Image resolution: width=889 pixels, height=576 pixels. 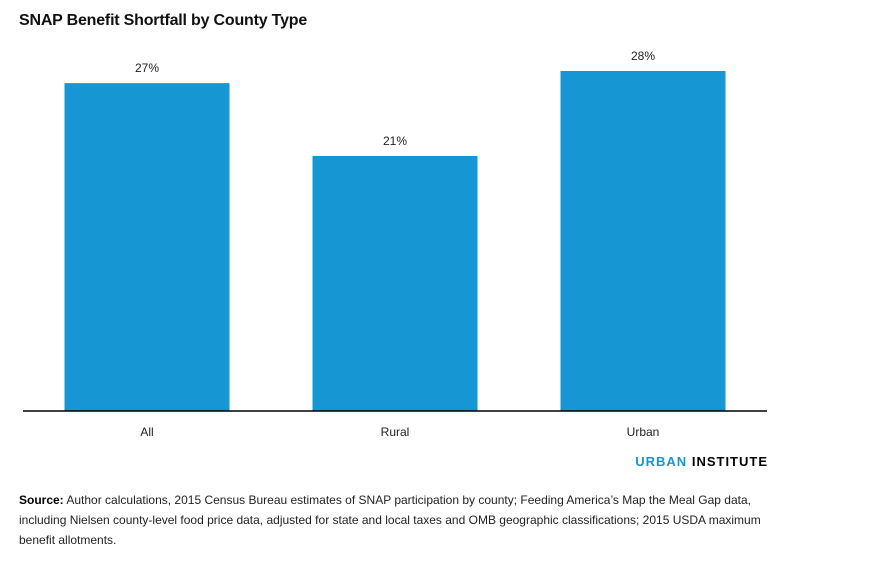 What do you see at coordinates (147, 247) in the screenshot?
I see `bar-all` at bounding box center [147, 247].